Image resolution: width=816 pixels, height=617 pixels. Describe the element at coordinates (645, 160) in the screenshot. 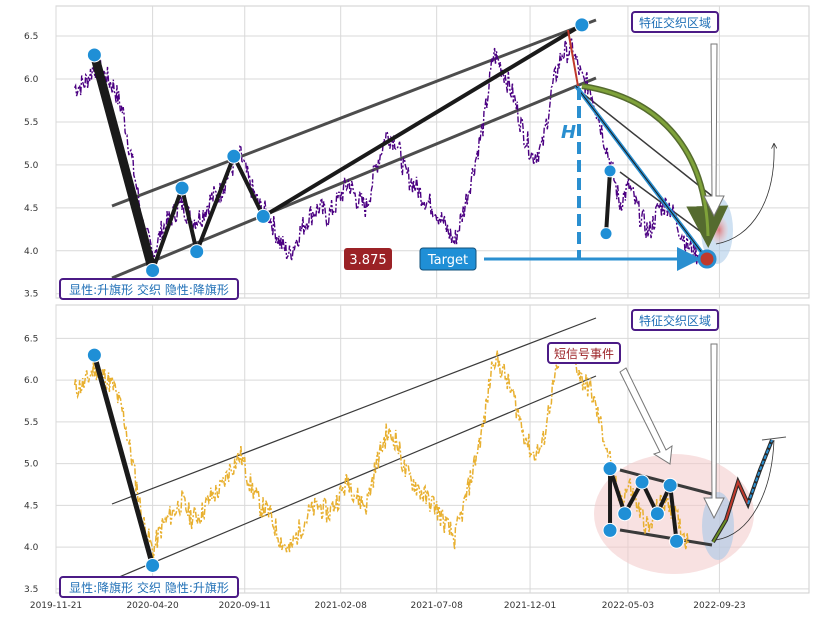

I see `green-projection-arc-inner` at that location.